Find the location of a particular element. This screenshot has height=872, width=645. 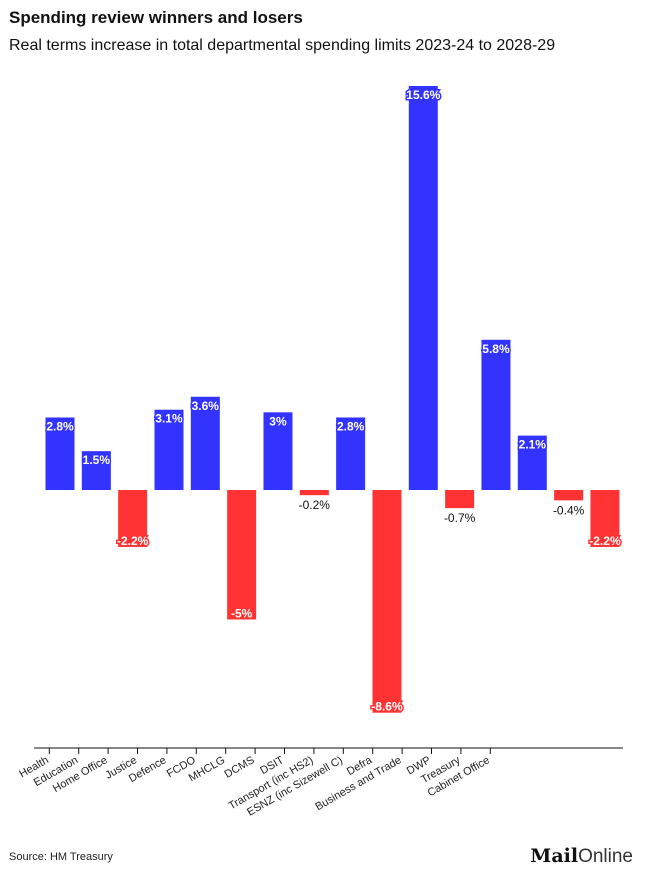

bar-treasury is located at coordinates (569, 495).